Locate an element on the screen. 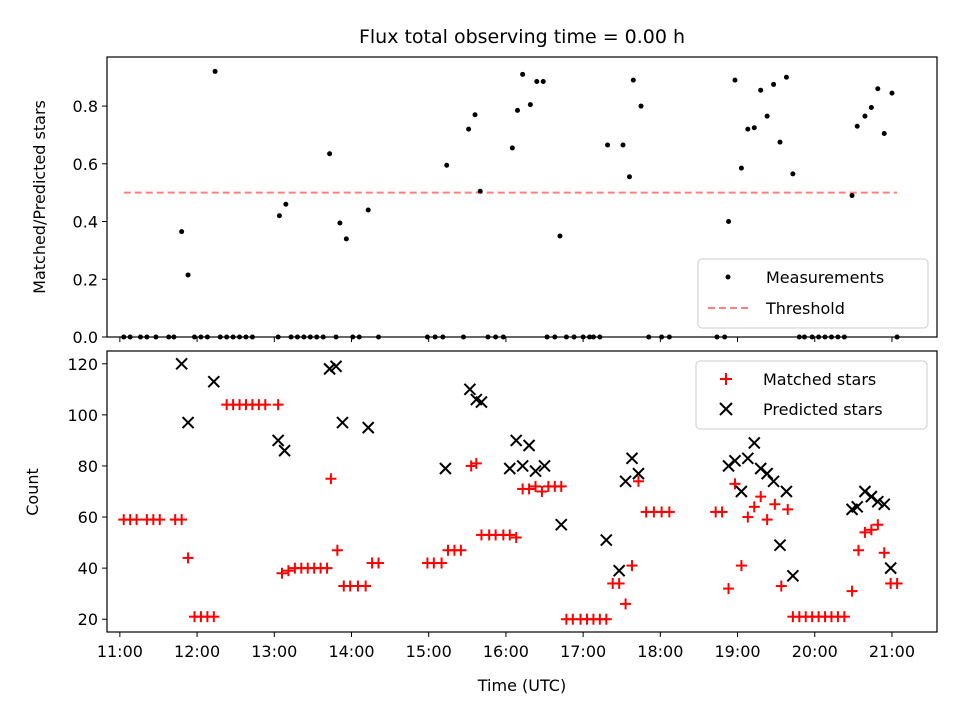 Image resolution: width=960 pixels, height=720 pixels. legend-measurements-marker is located at coordinates (728, 277).